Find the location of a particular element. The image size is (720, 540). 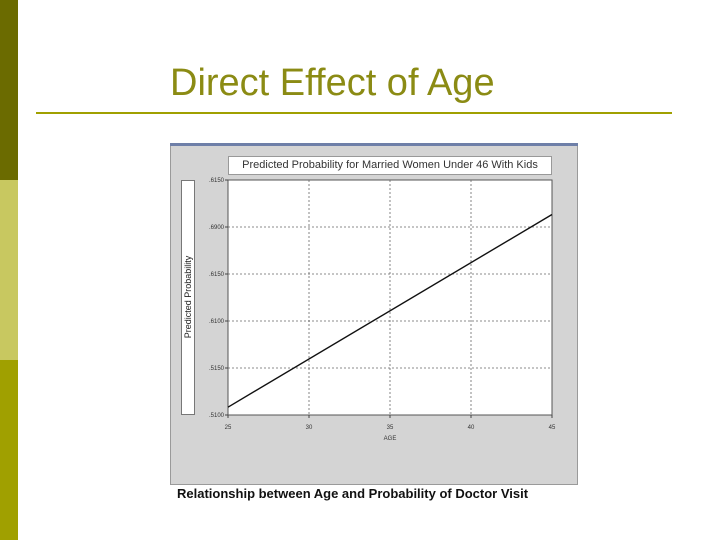

y-tick-label: .6100 is located at coordinates (217, 322).